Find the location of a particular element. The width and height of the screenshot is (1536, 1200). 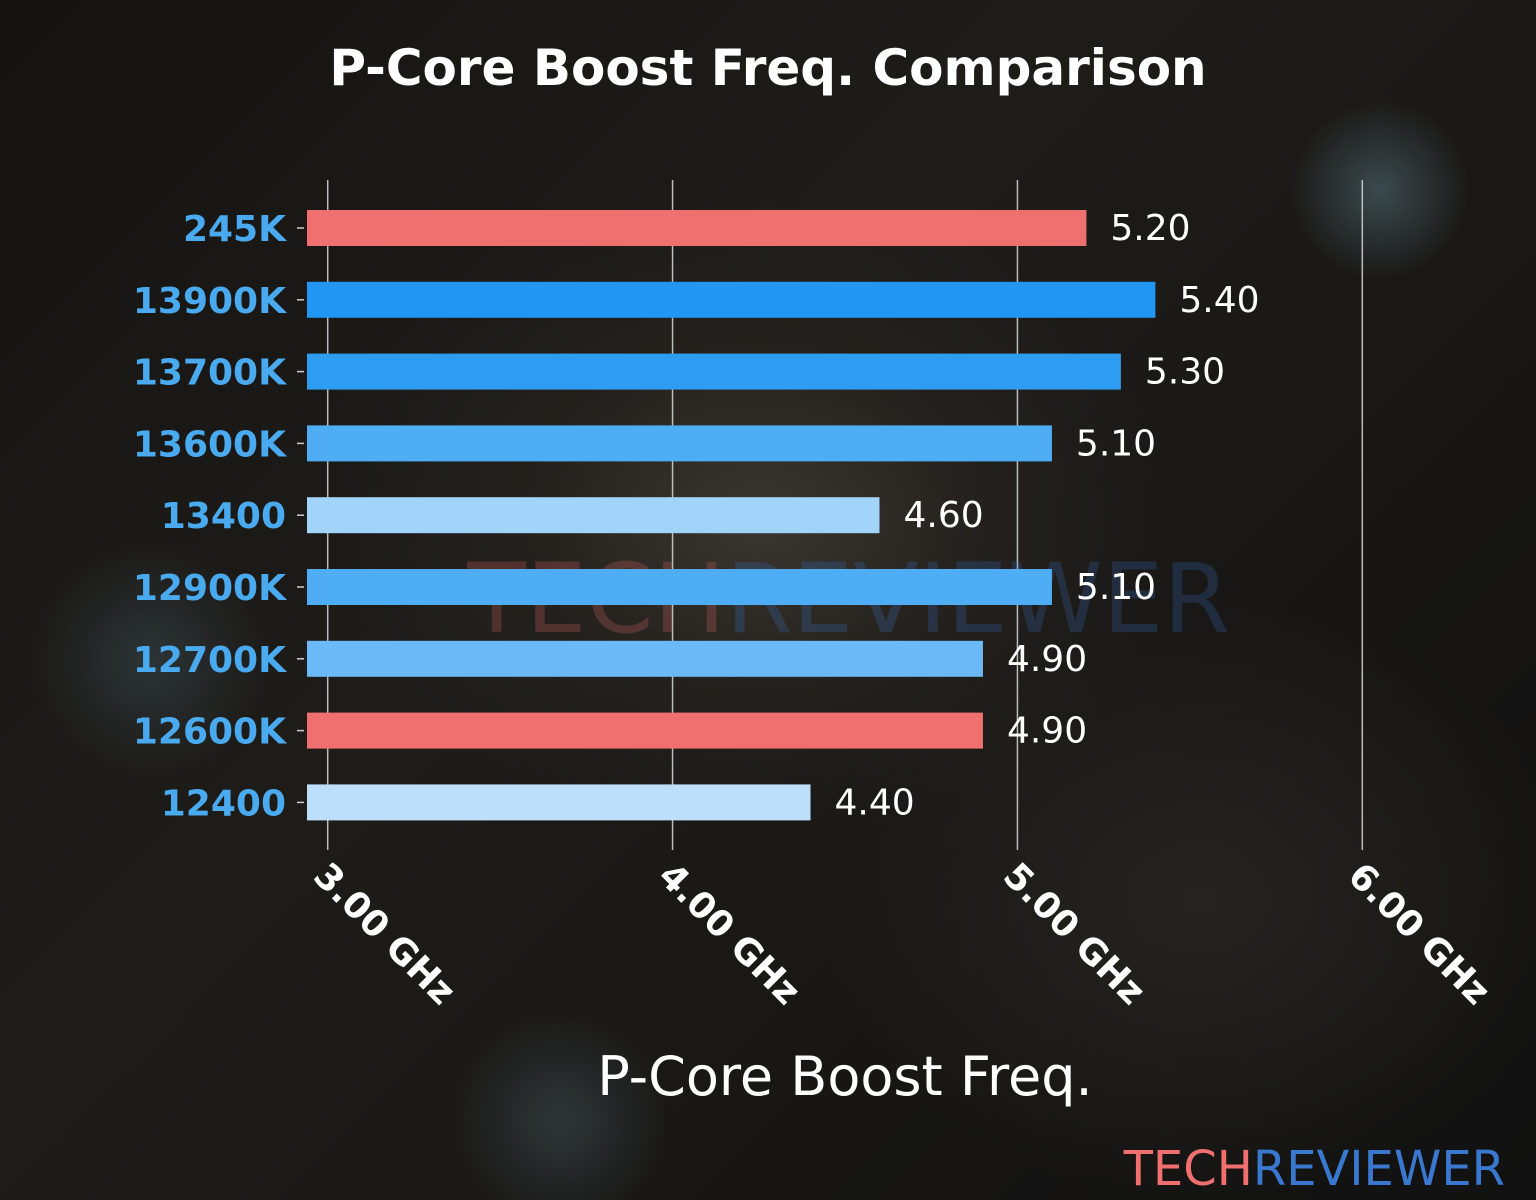

category-label: 12700K is located at coordinates (210, 660).